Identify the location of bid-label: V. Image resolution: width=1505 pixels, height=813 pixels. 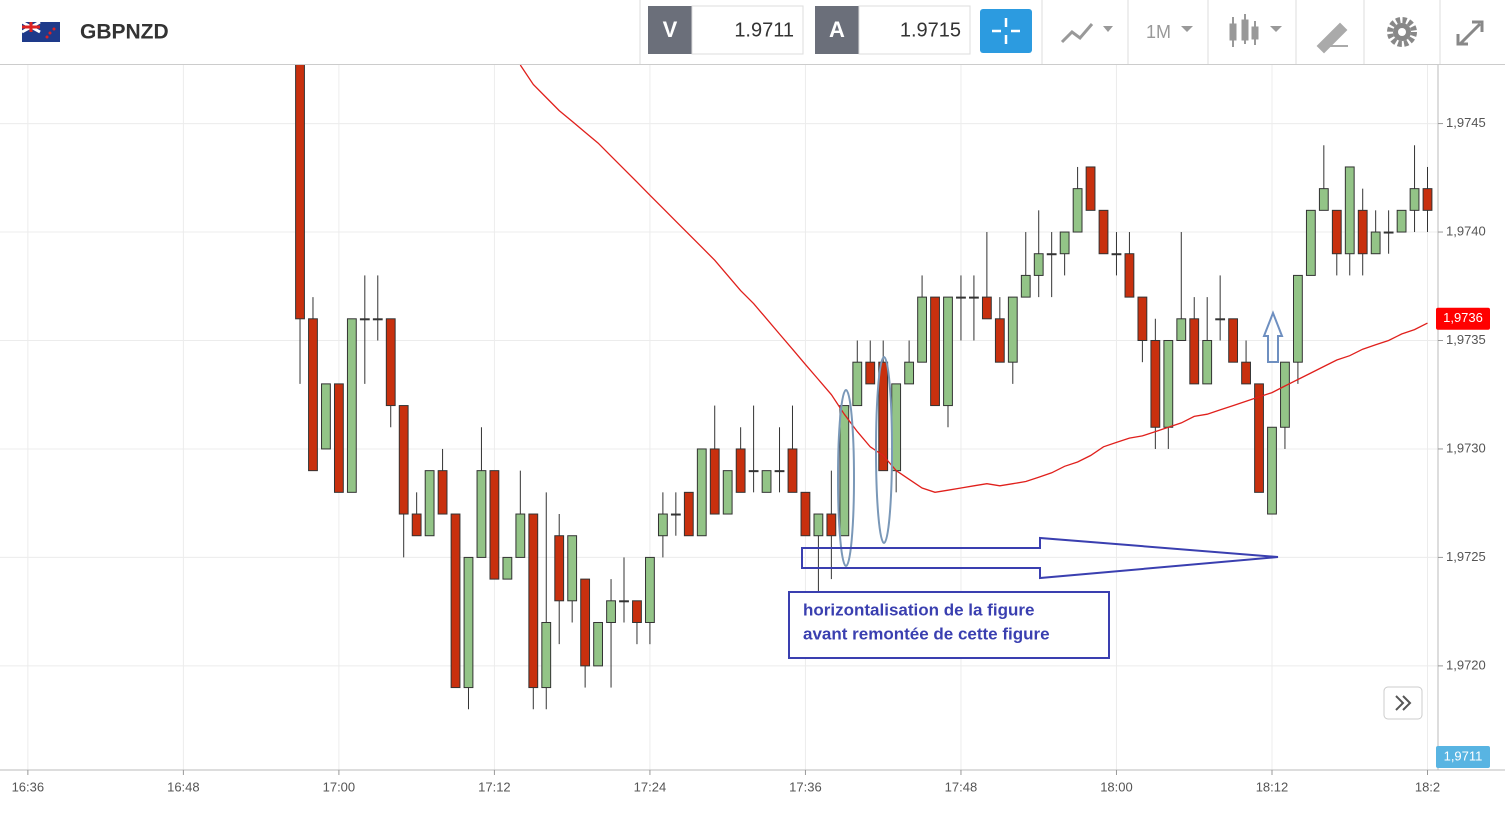
(670, 29).